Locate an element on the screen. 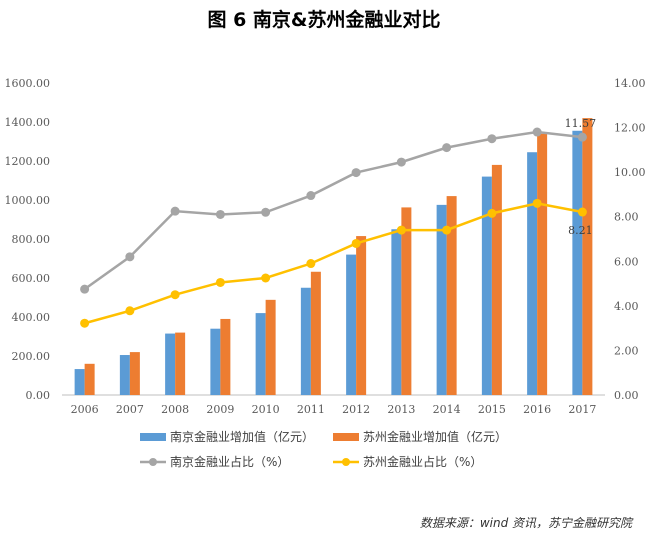 The height and width of the screenshot is (534, 649). right-axis-tick-label: 6.00 is located at coordinates (626, 261).